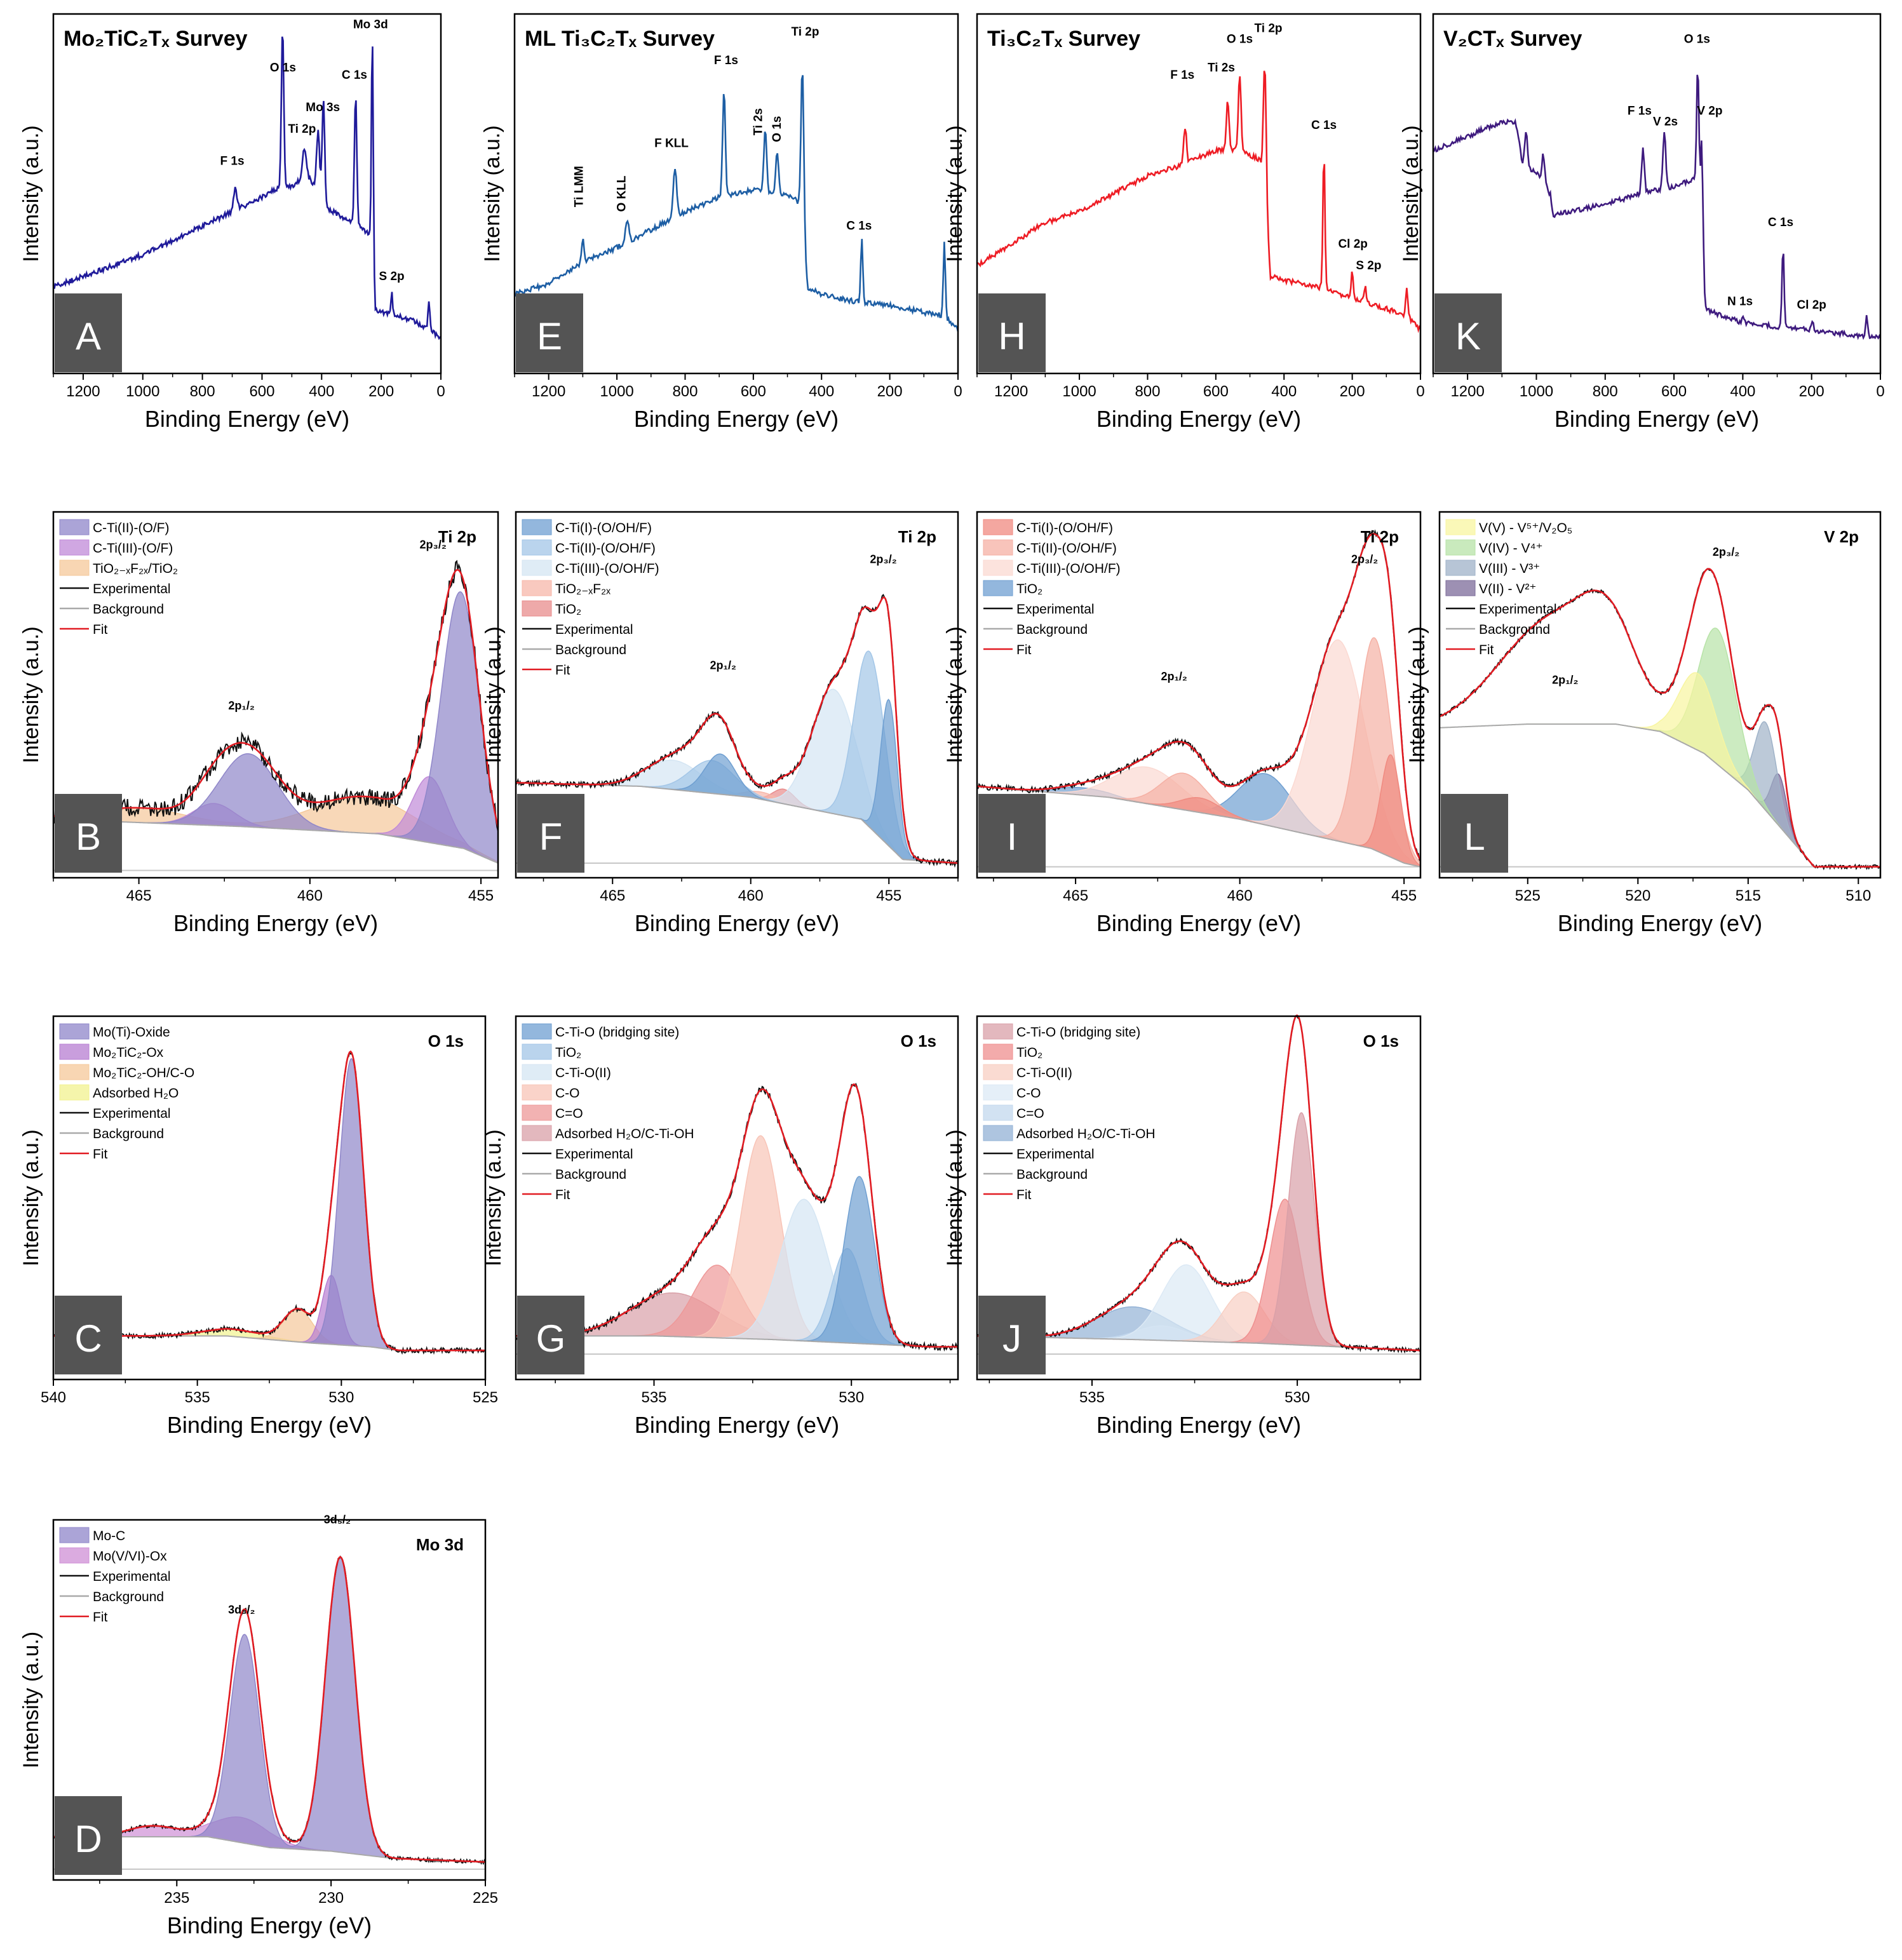  Describe the element at coordinates (302, 129) in the screenshot. I see `peak-label-4: Ti 2p` at that location.